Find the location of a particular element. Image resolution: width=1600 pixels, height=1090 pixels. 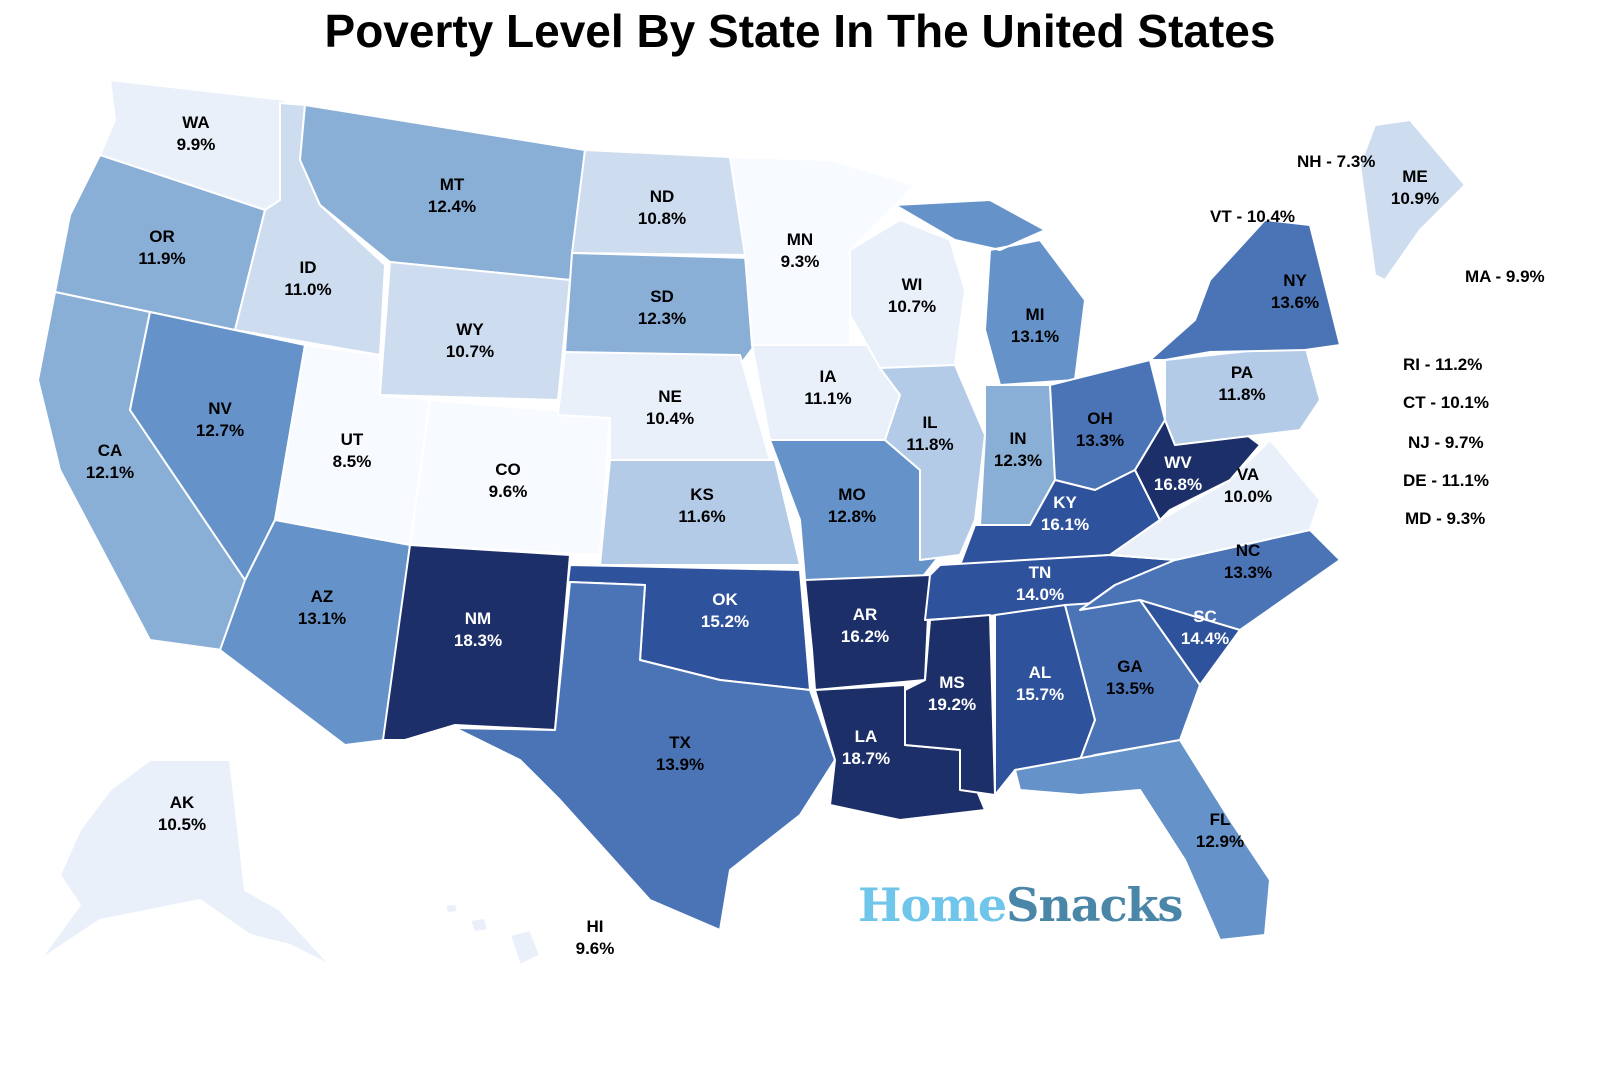

state-abbr-wi: WI is located at coordinates (912, 284).